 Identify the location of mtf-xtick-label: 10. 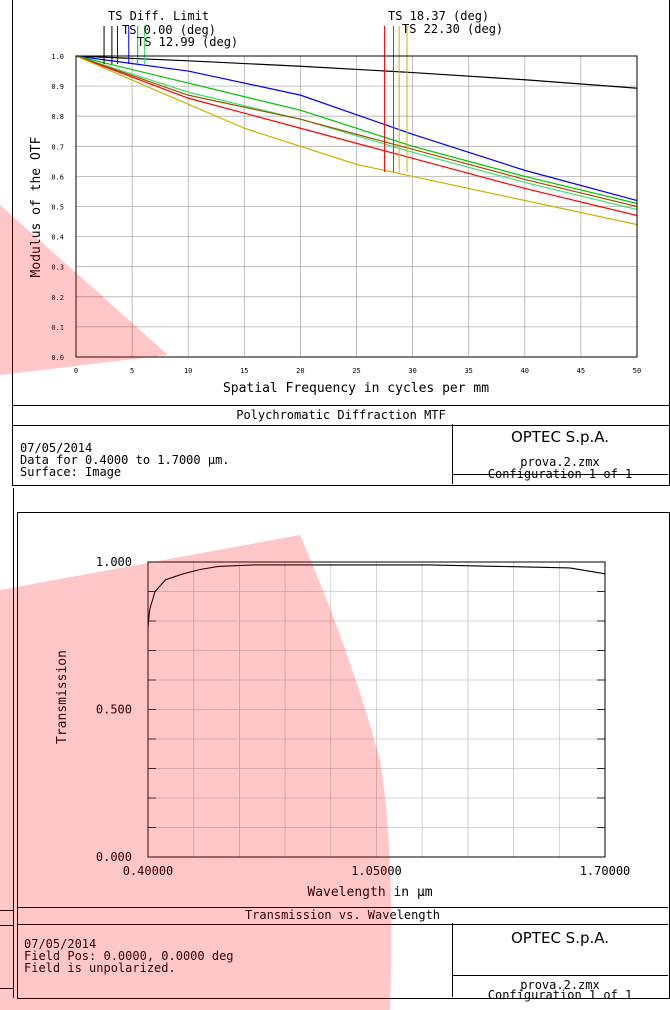
(188, 371).